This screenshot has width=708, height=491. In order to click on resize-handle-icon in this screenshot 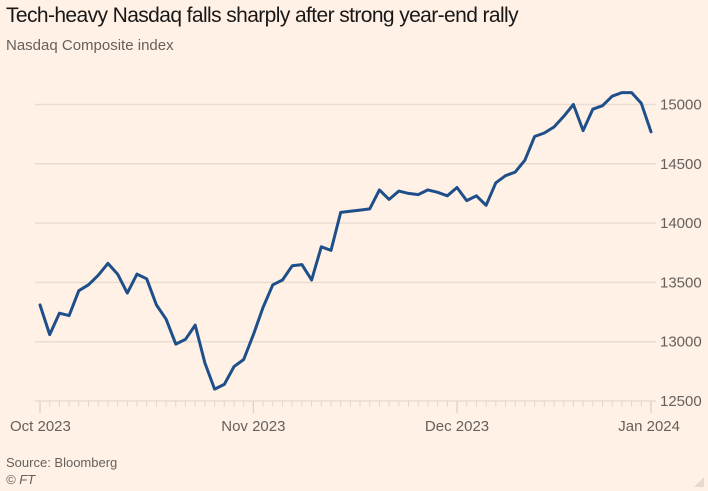, I will do `click(699, 482)`.